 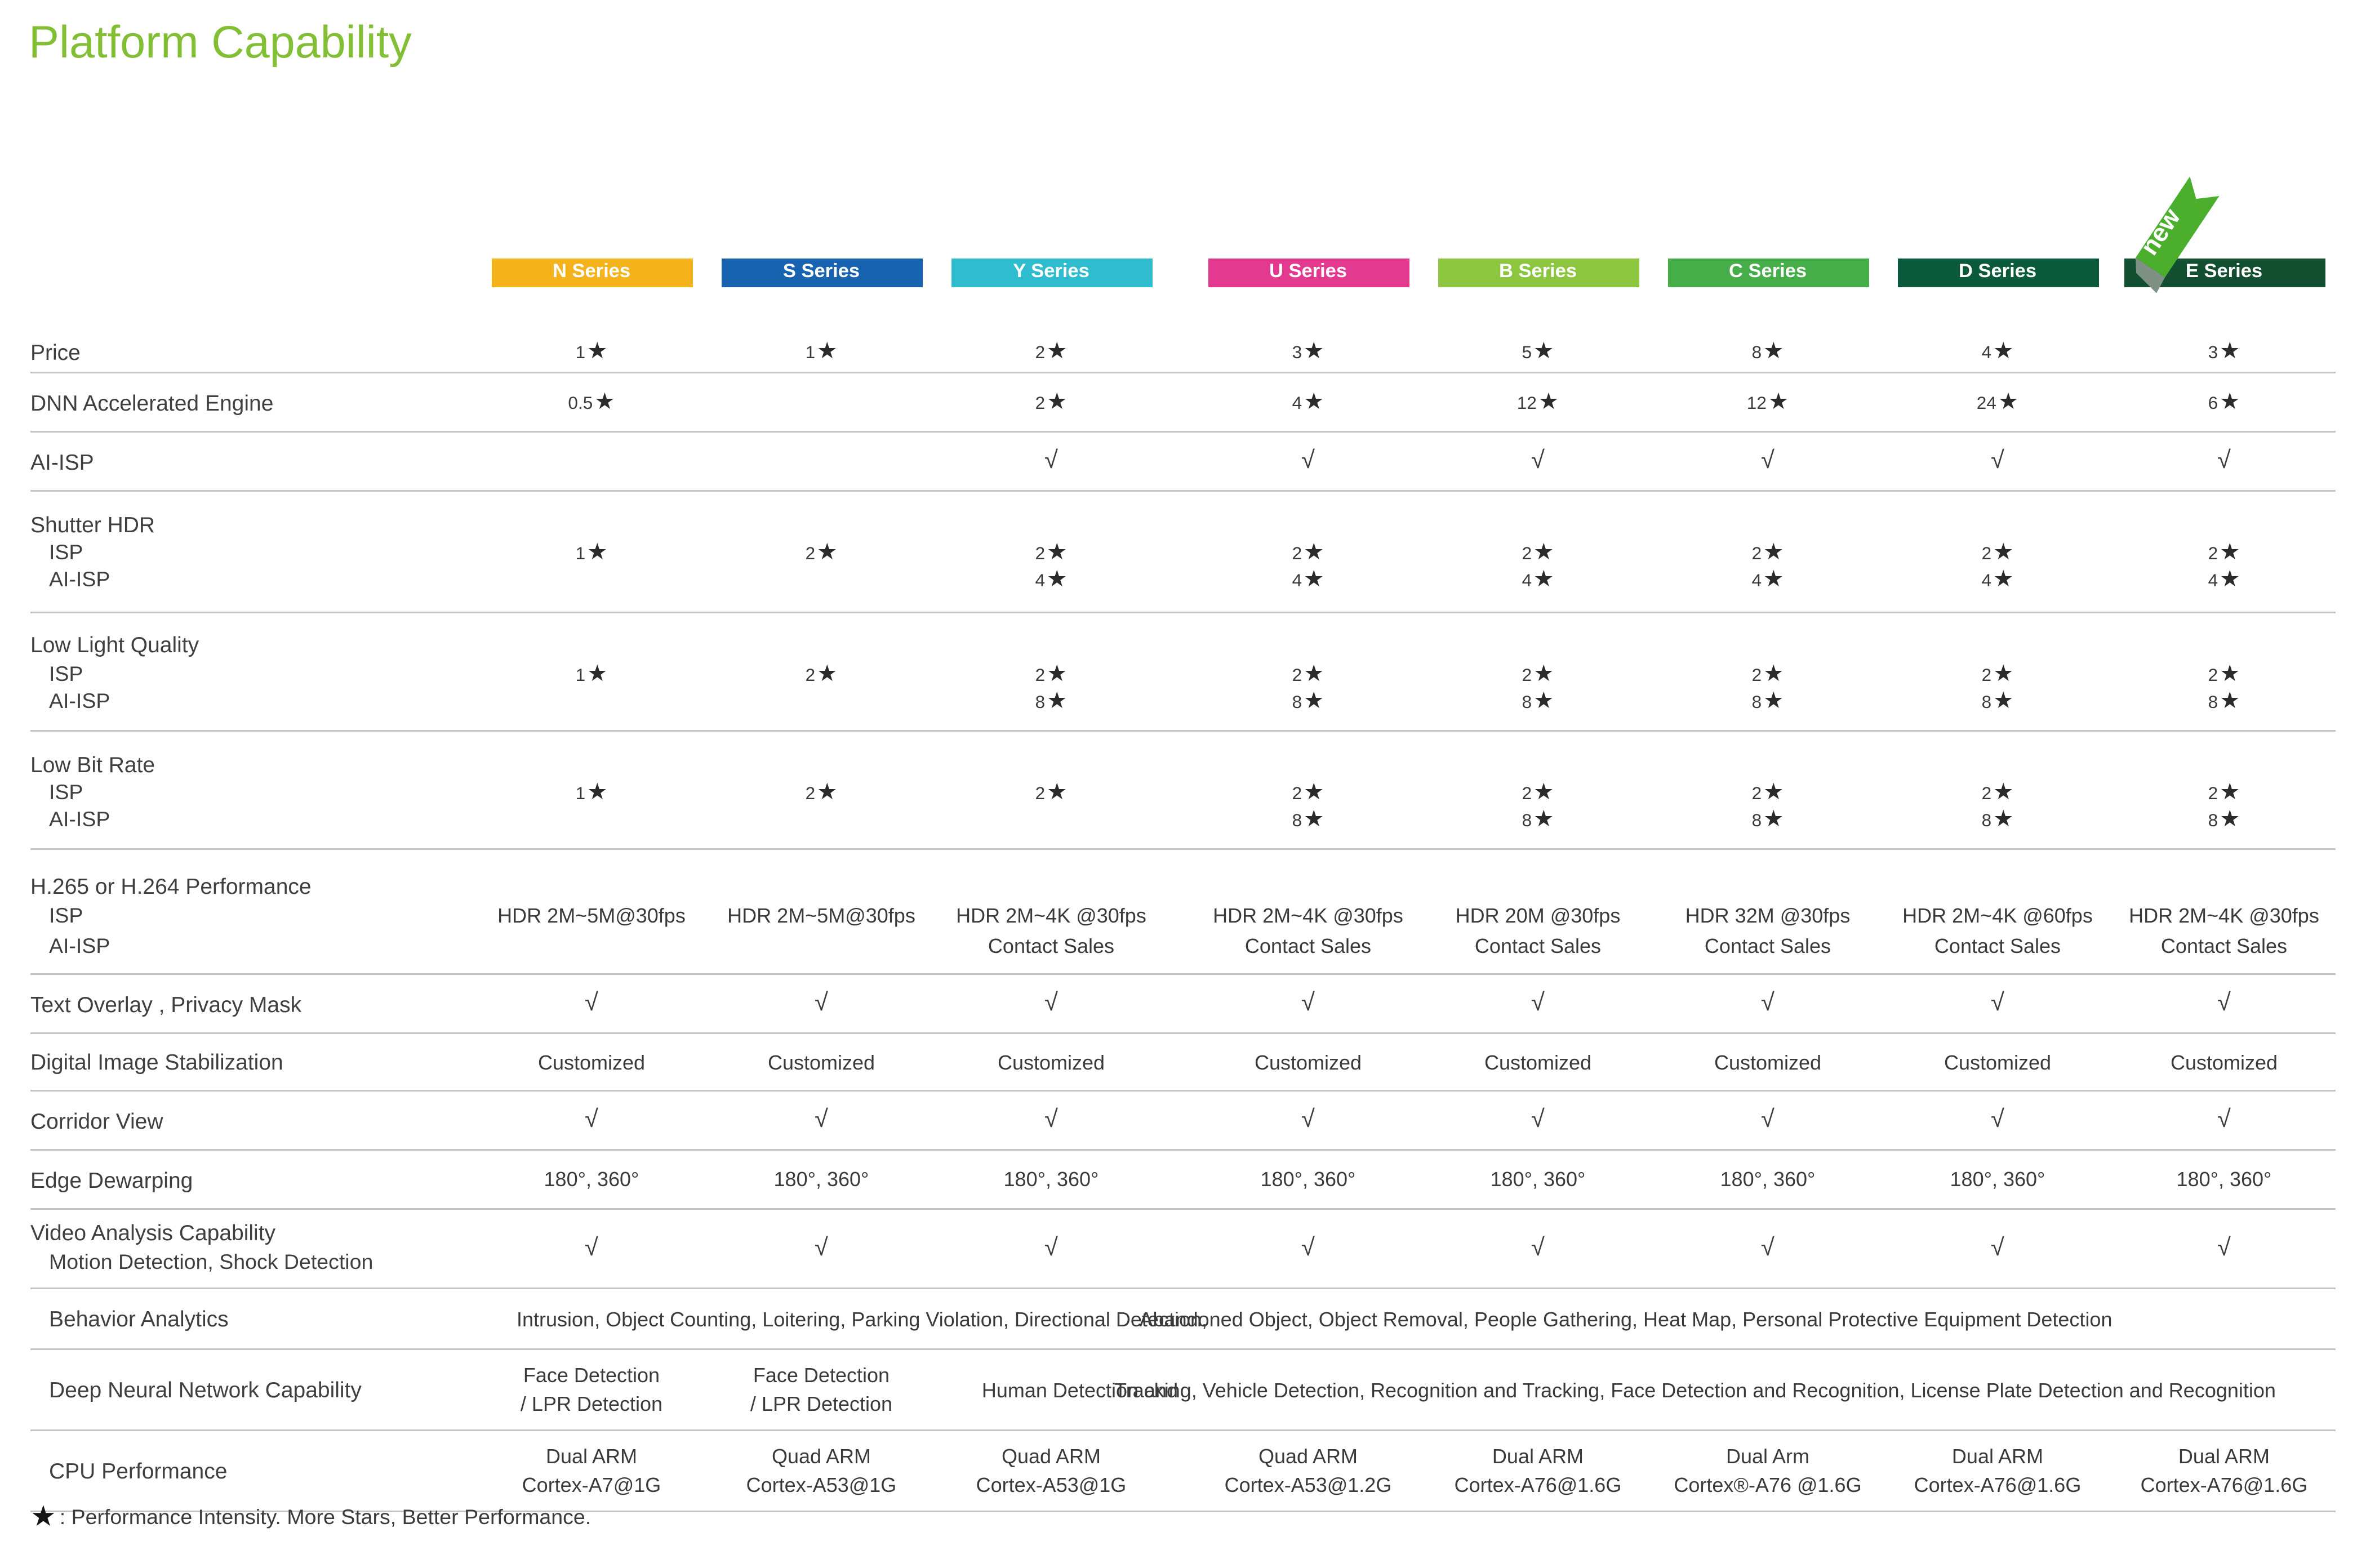 What do you see at coordinates (2224, 1179) in the screenshot?
I see `value-cell: 180°, 360°` at bounding box center [2224, 1179].